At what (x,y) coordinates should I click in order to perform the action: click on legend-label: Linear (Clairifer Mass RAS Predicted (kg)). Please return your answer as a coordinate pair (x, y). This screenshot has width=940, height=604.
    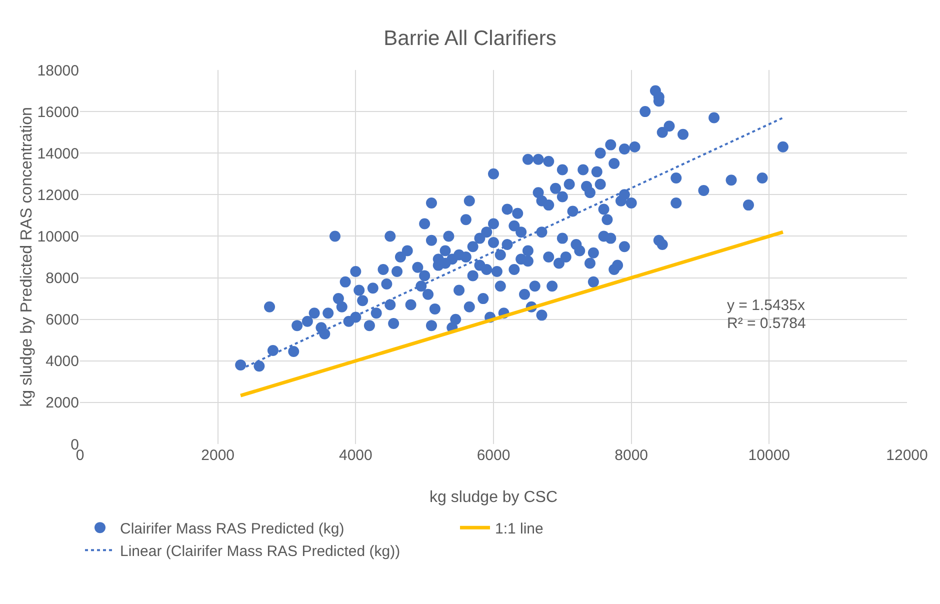
    Looking at the image, I should click on (260, 551).